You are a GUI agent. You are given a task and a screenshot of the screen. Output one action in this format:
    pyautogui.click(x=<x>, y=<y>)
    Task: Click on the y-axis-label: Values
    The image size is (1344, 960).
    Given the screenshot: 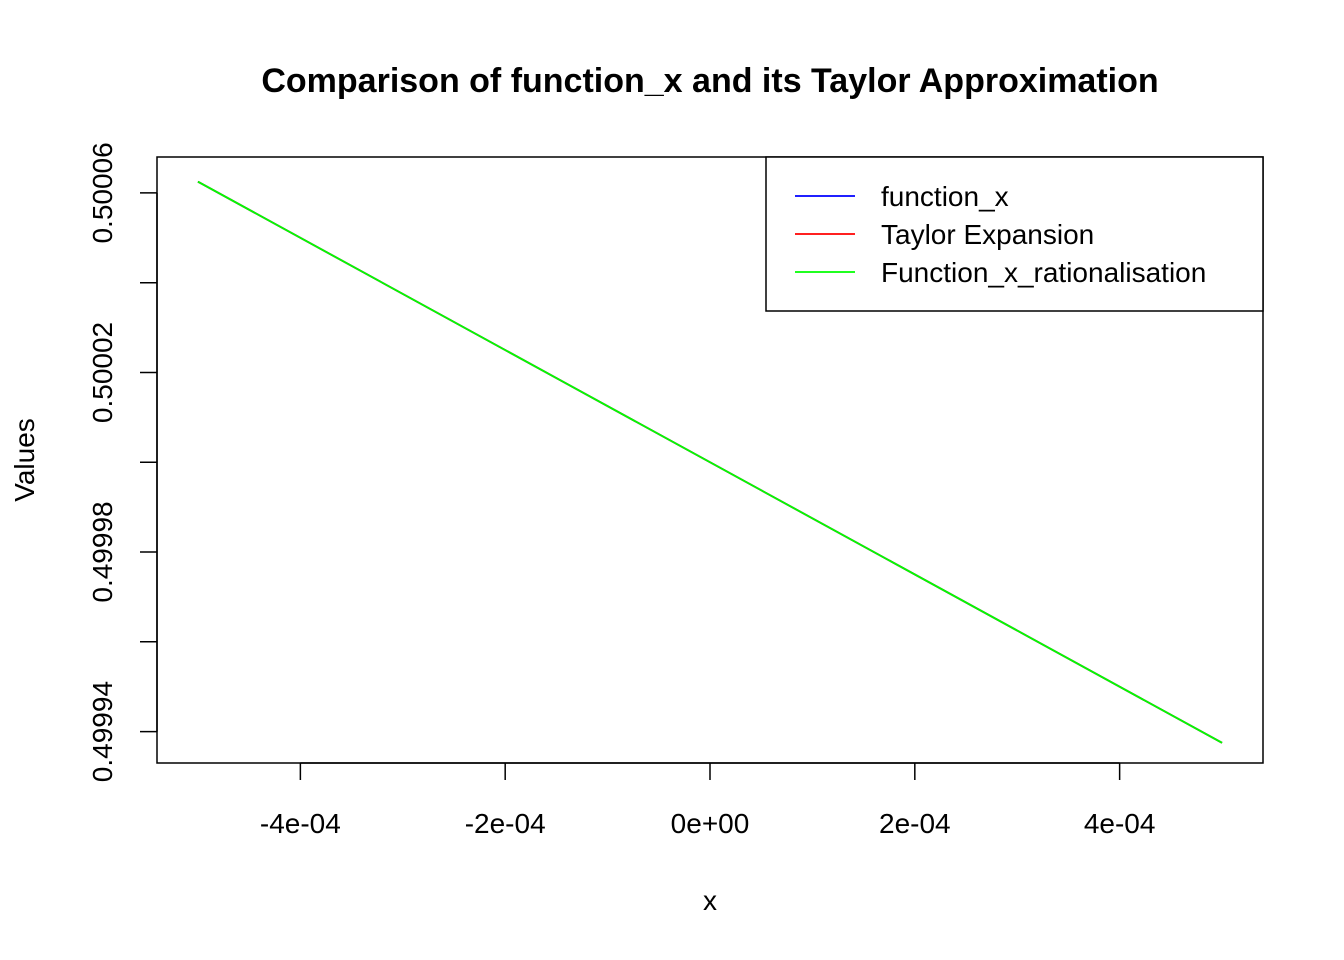 What is the action you would take?
    pyautogui.click(x=24, y=460)
    